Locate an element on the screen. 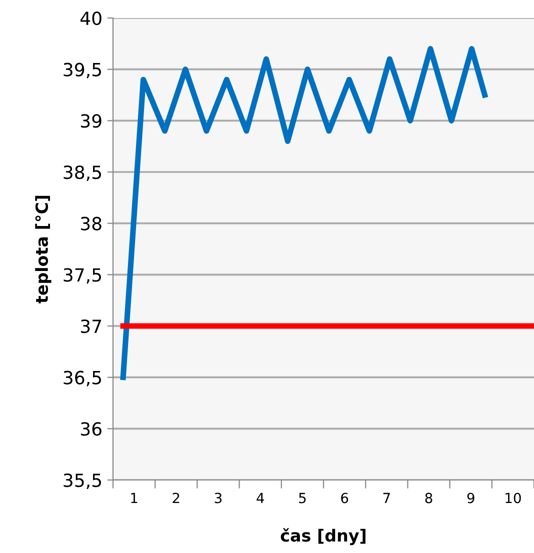 The height and width of the screenshot is (553, 534). y-tick-label: 40 is located at coordinates (91, 18).